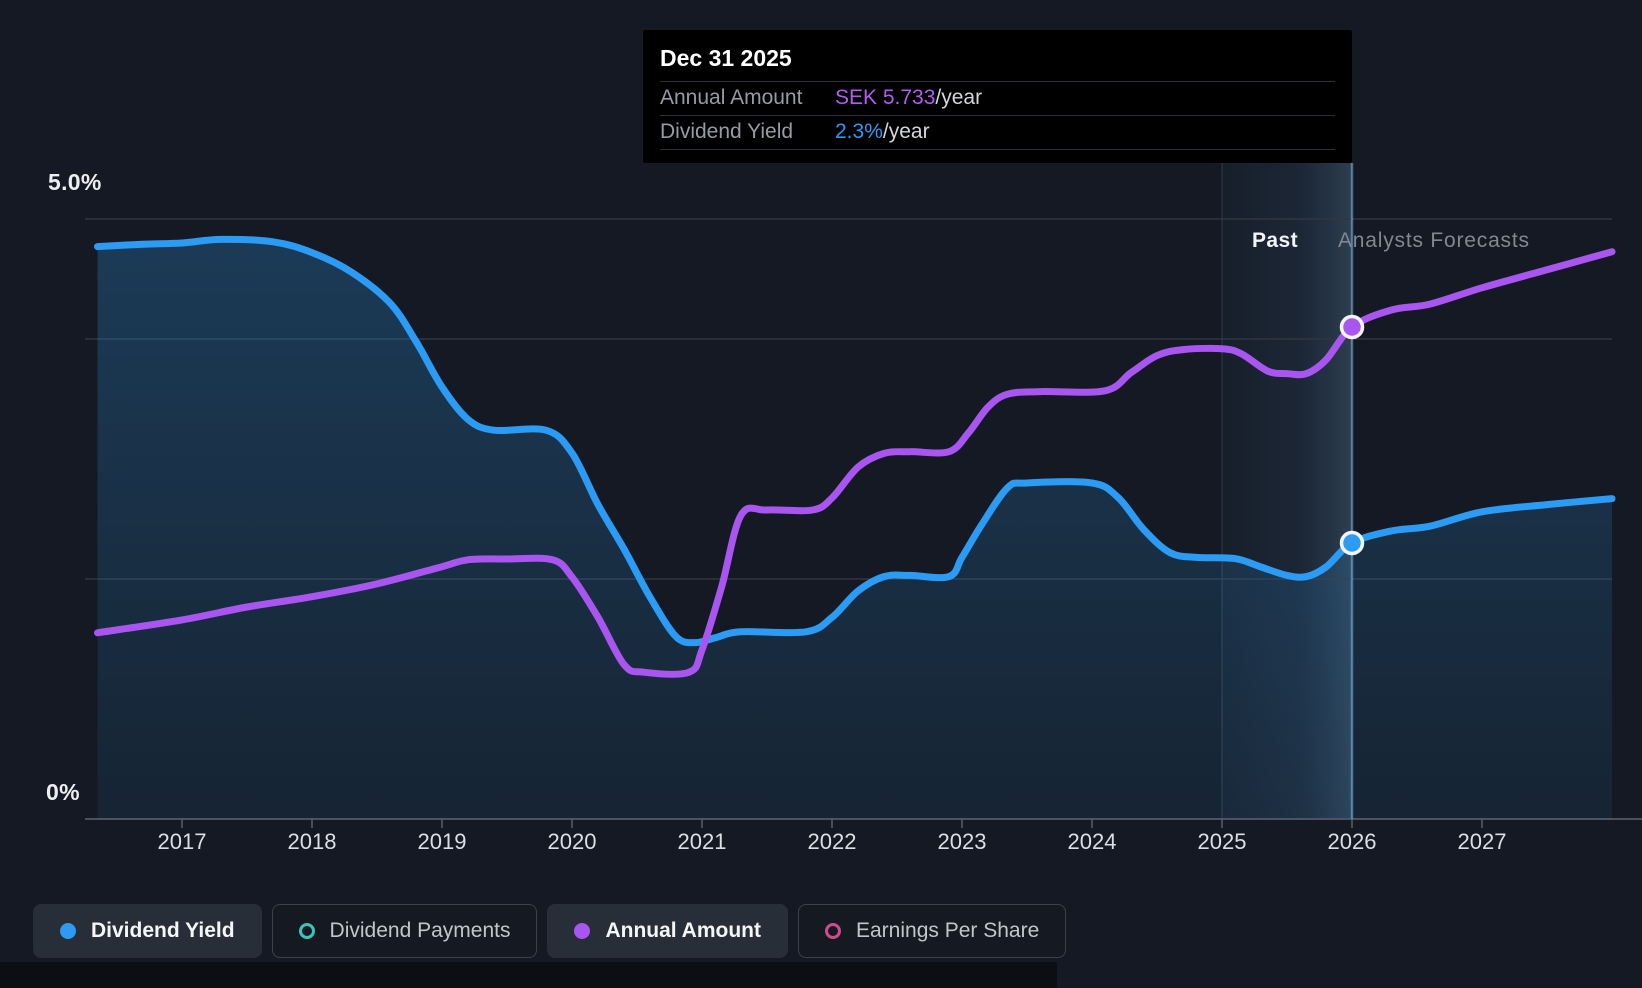  I want to click on tooltip-row-value: SEK 5.733, so click(885, 97).